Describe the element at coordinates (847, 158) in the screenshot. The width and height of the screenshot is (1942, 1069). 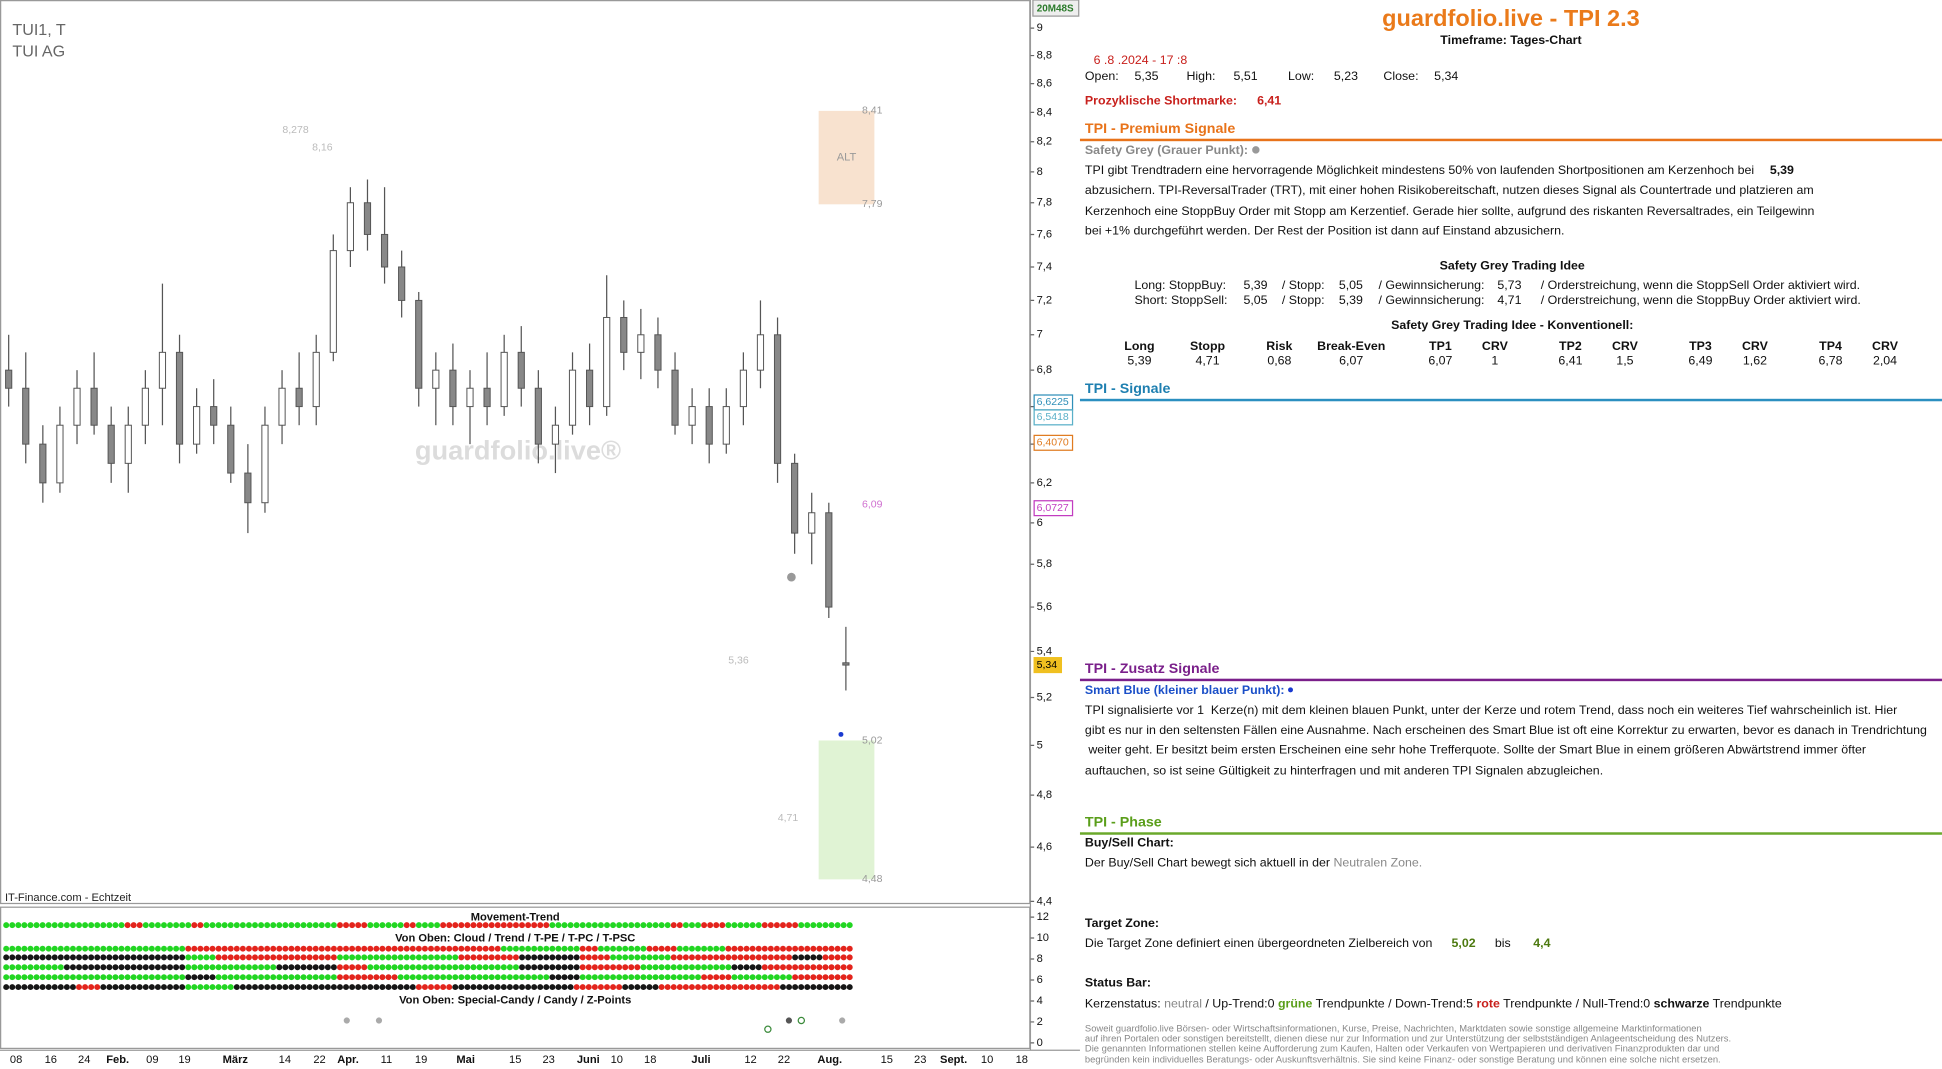
I see `zone-title: ALT` at that location.